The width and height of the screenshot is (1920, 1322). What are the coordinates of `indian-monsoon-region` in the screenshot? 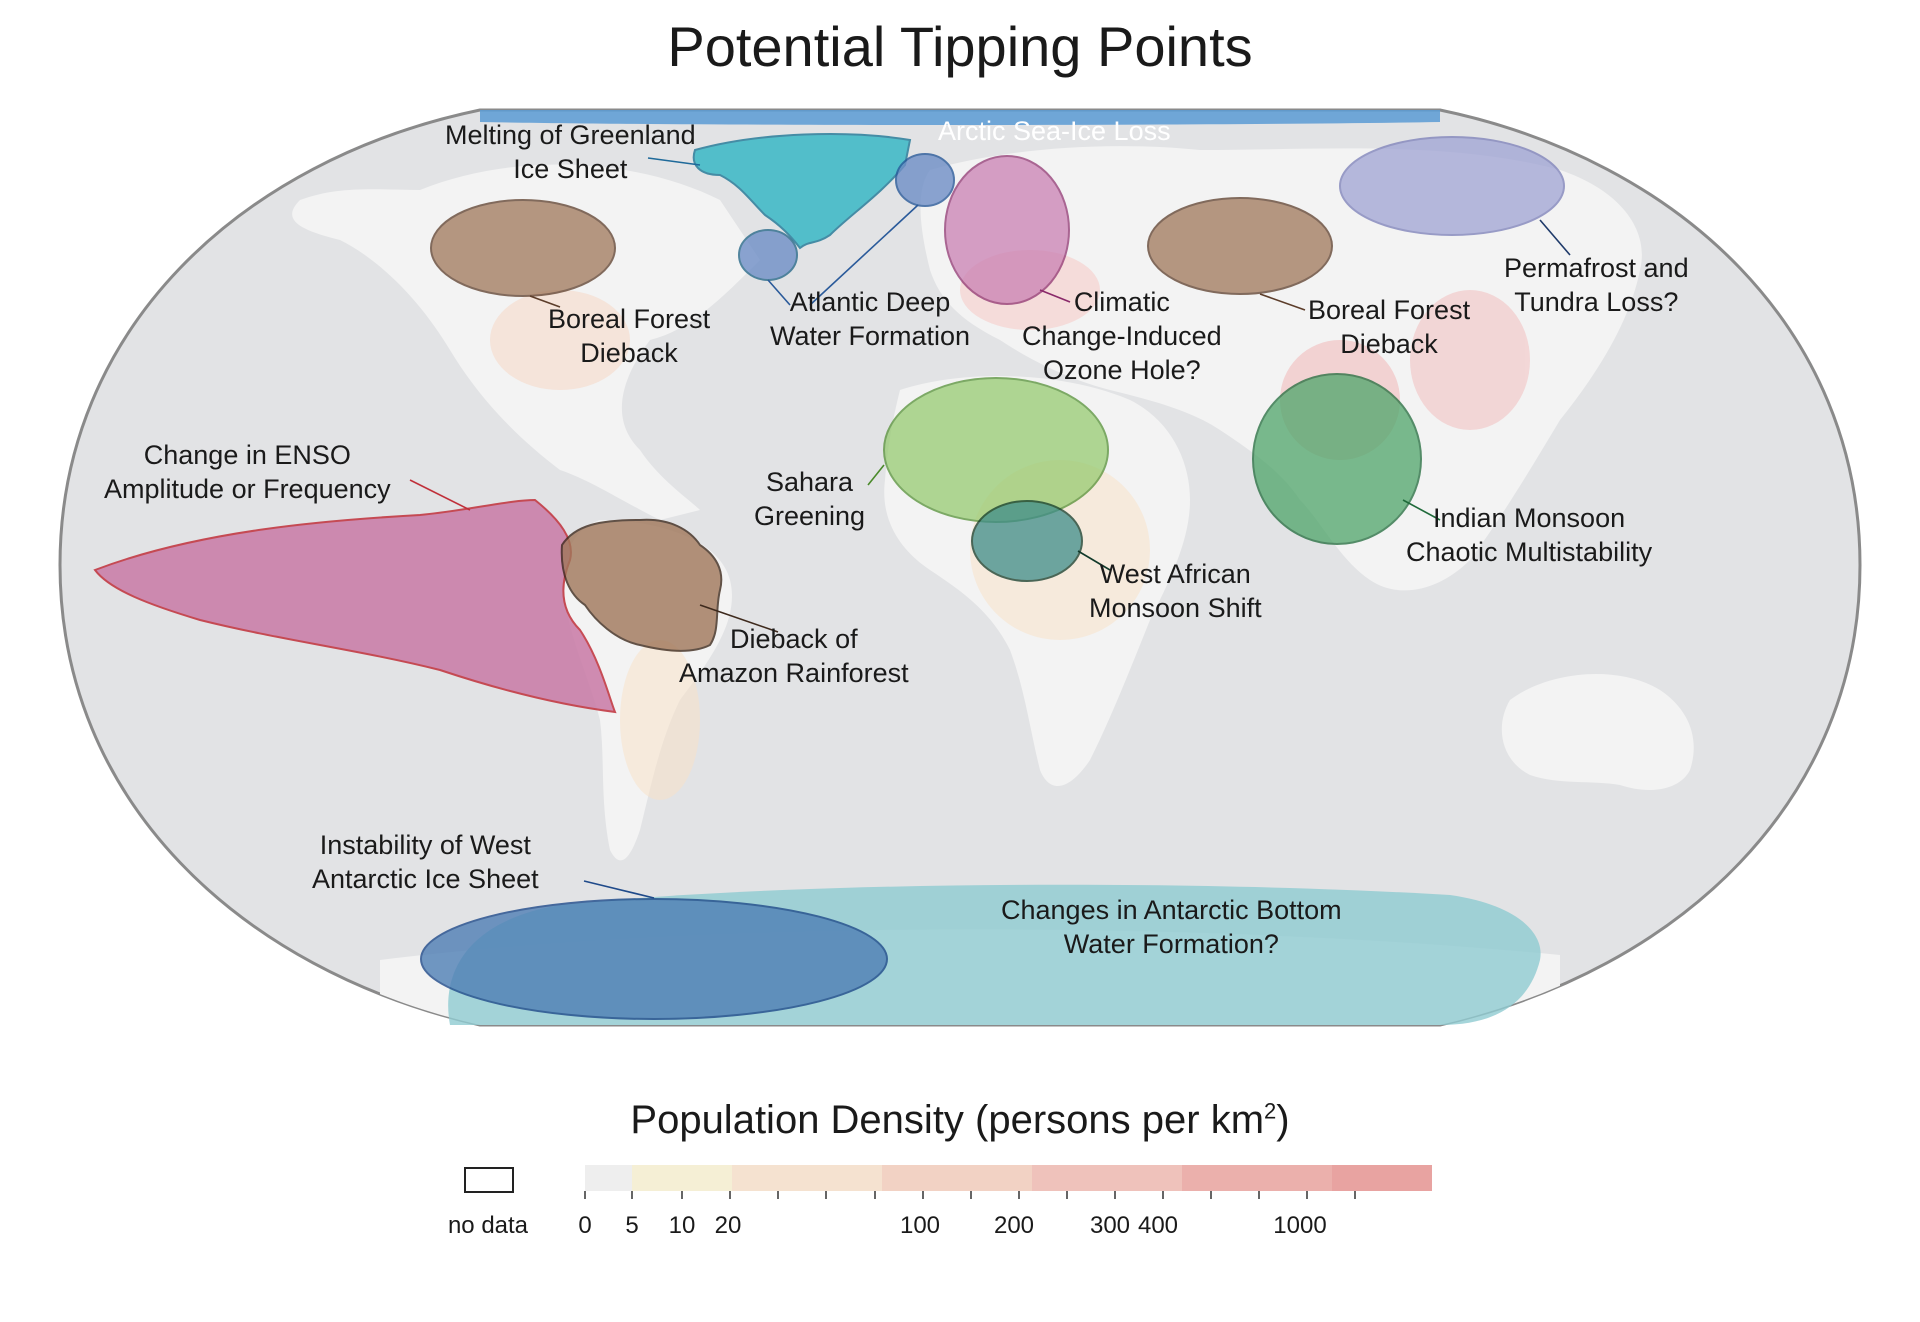 It's located at (1337, 459).